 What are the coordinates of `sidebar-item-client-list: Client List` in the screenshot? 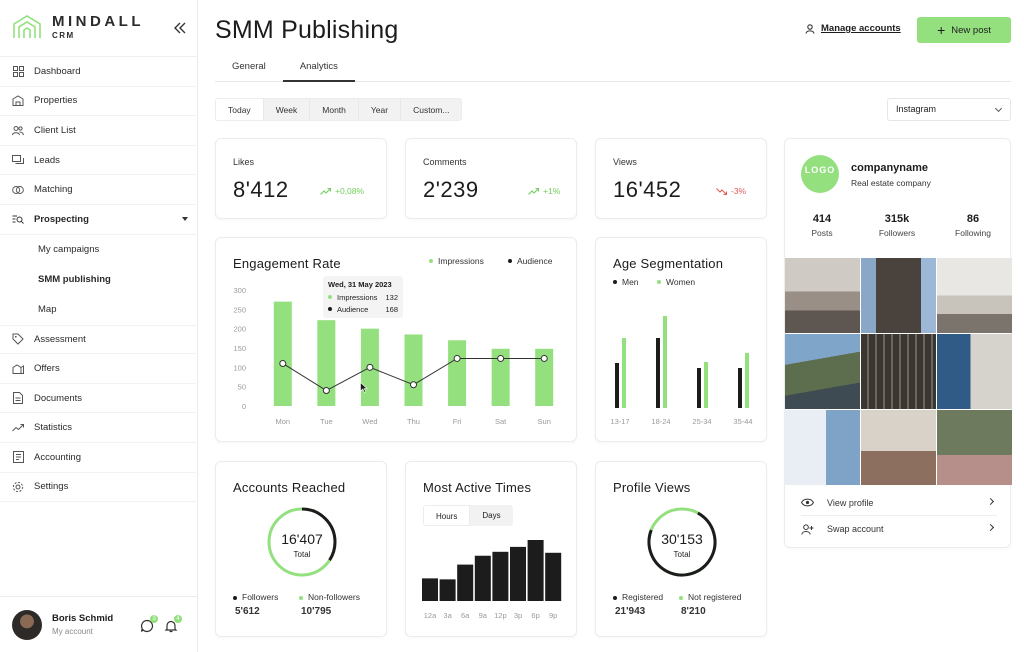 It's located at (99, 131).